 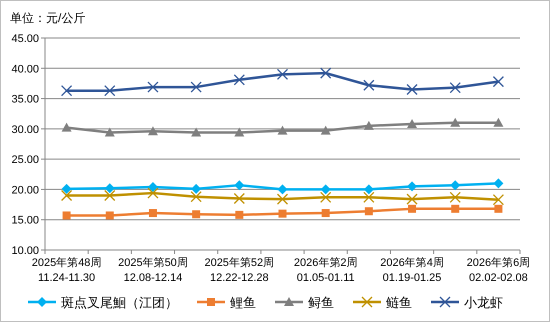 What do you see at coordinates (153, 270) in the screenshot?
I see `x-tick-label: 2025年第50周 12.08-12.14` at bounding box center [153, 270].